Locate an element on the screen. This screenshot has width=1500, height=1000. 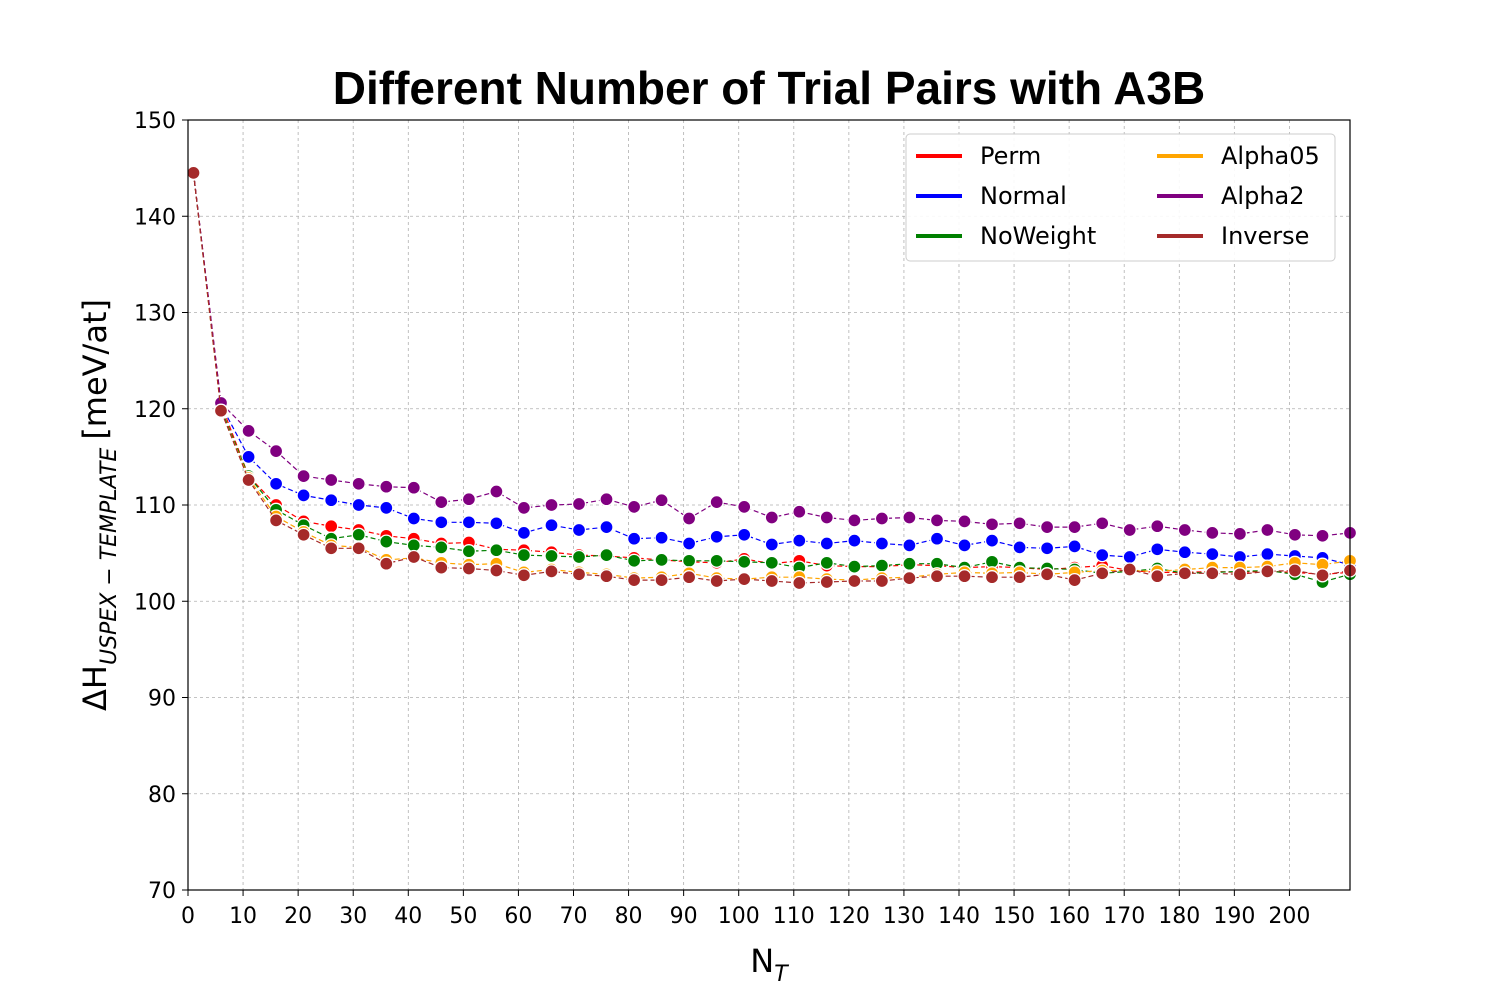
x-tick-label: 60 is located at coordinates (518, 916).